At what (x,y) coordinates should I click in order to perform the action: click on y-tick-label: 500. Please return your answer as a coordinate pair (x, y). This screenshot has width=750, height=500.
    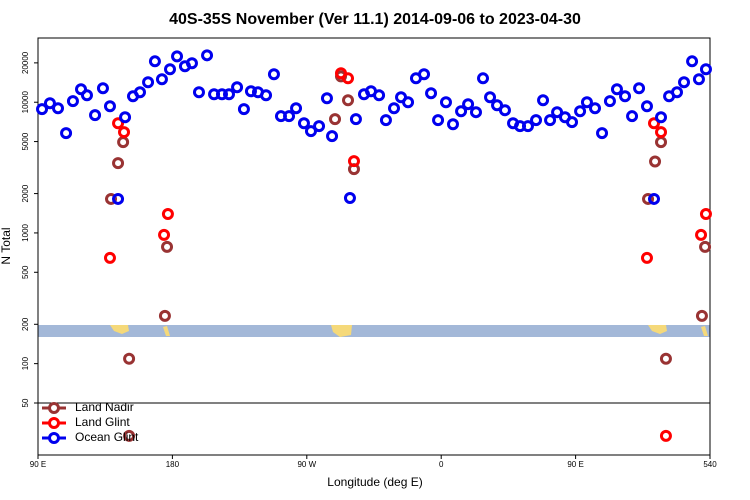
    Looking at the image, I should click on (25, 272).